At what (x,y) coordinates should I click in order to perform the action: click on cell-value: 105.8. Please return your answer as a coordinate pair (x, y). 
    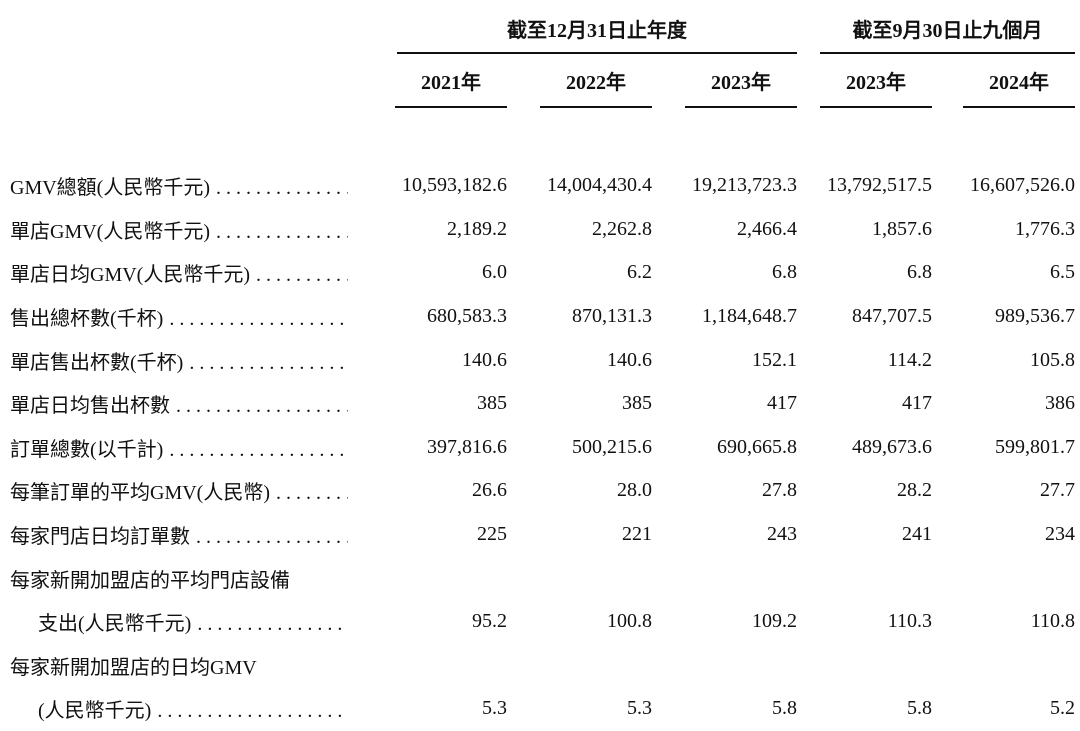
    Looking at the image, I should click on (1052, 359).